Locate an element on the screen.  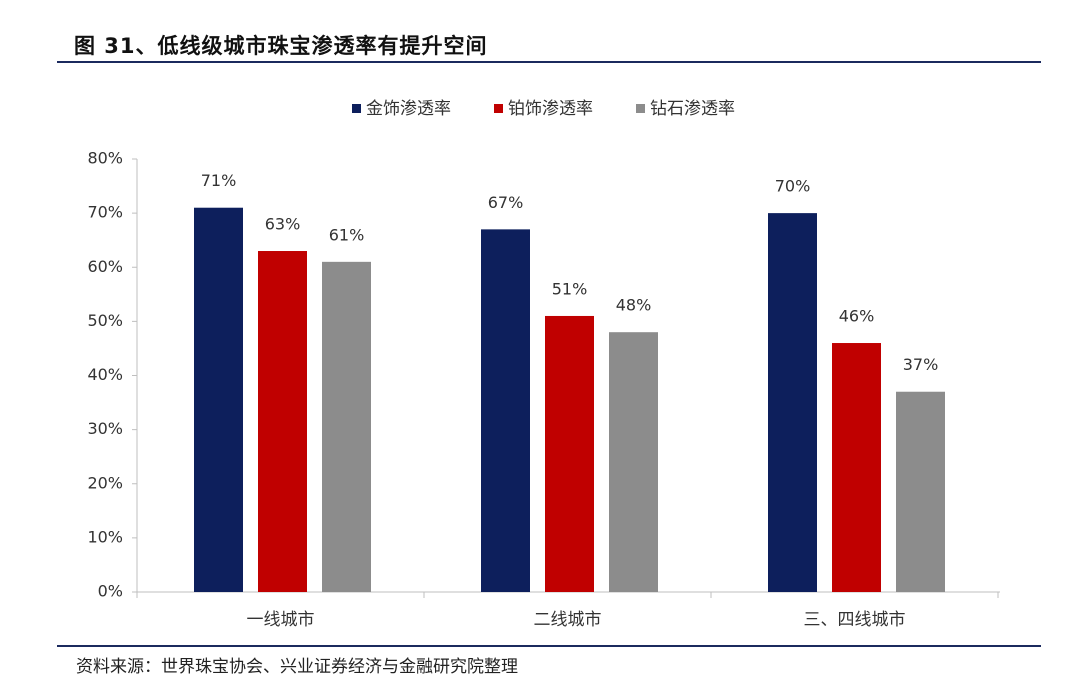
data-label: 71% is located at coordinates (219, 180).